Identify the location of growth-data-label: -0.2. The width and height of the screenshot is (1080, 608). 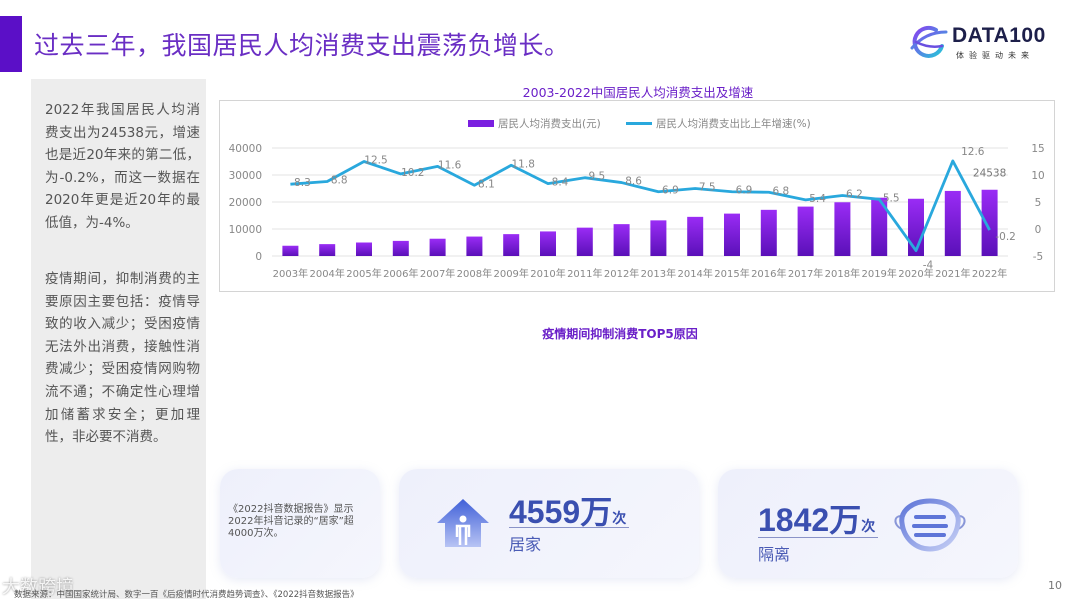
(1005, 237).